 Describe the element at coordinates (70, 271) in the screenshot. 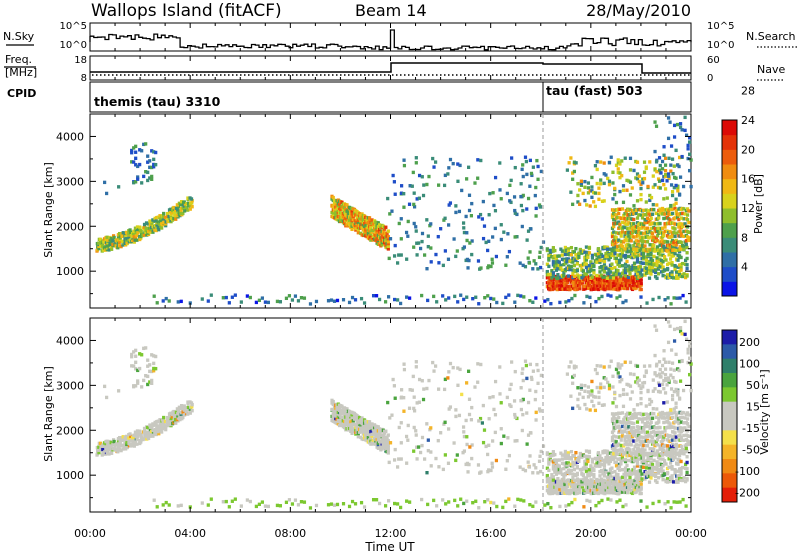

I see `y-tick-label: 1000` at that location.